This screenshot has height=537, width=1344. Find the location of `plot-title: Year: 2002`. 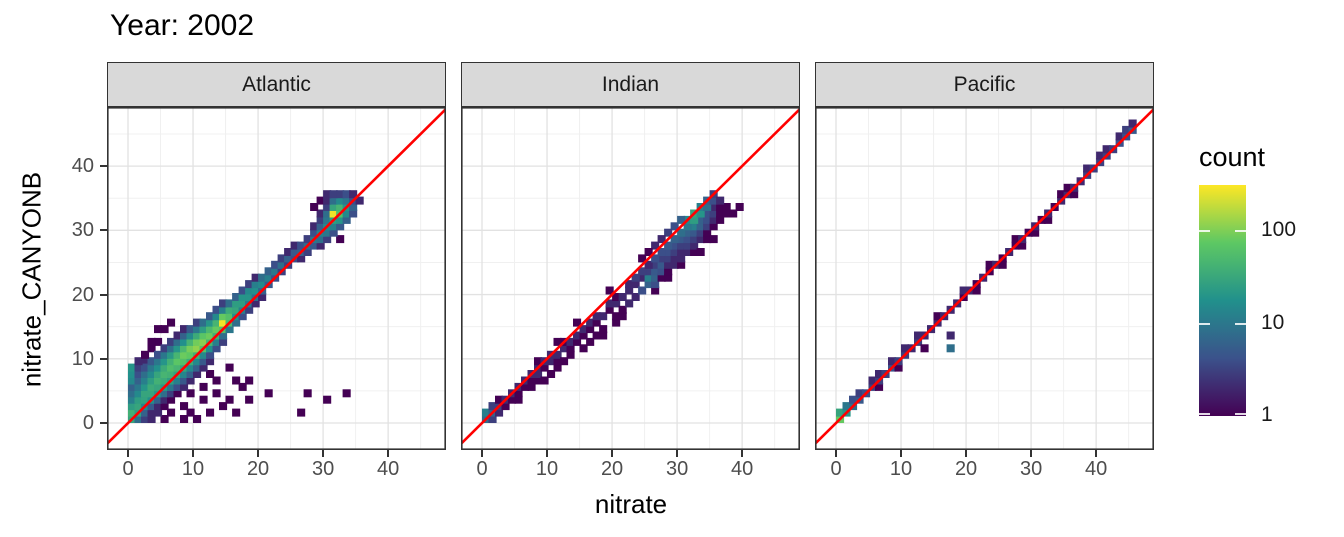

plot-title: Year: 2002 is located at coordinates (182, 25).